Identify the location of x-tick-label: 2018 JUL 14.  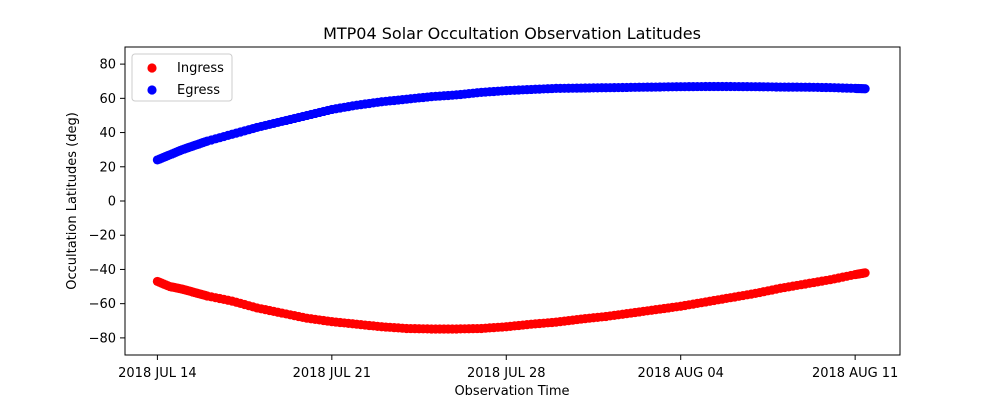
(157, 373).